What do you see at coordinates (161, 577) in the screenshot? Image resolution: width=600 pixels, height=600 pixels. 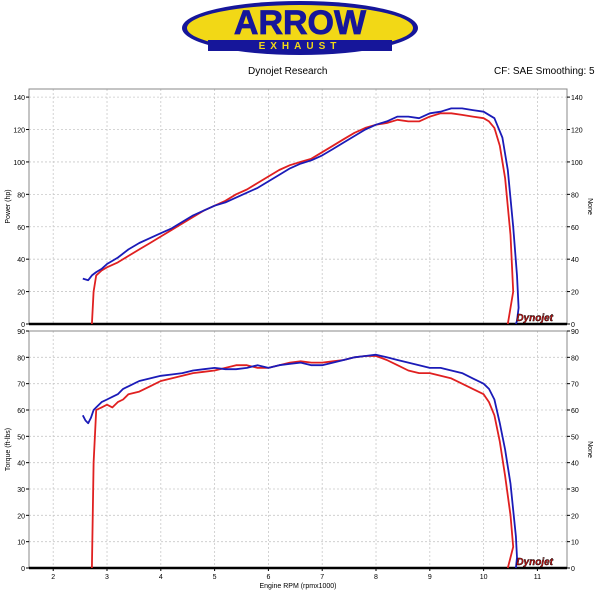 I see `torque-xtick-label: 4` at bounding box center [161, 577].